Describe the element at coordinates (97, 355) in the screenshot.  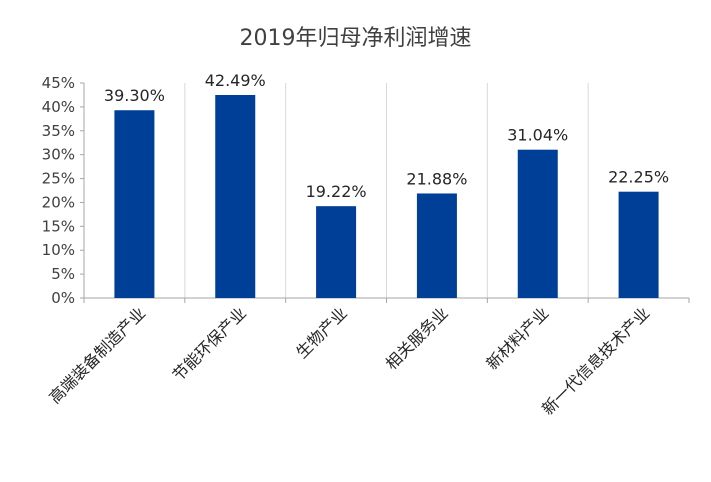
I see `category-label: 高端装备制造产业` at that location.